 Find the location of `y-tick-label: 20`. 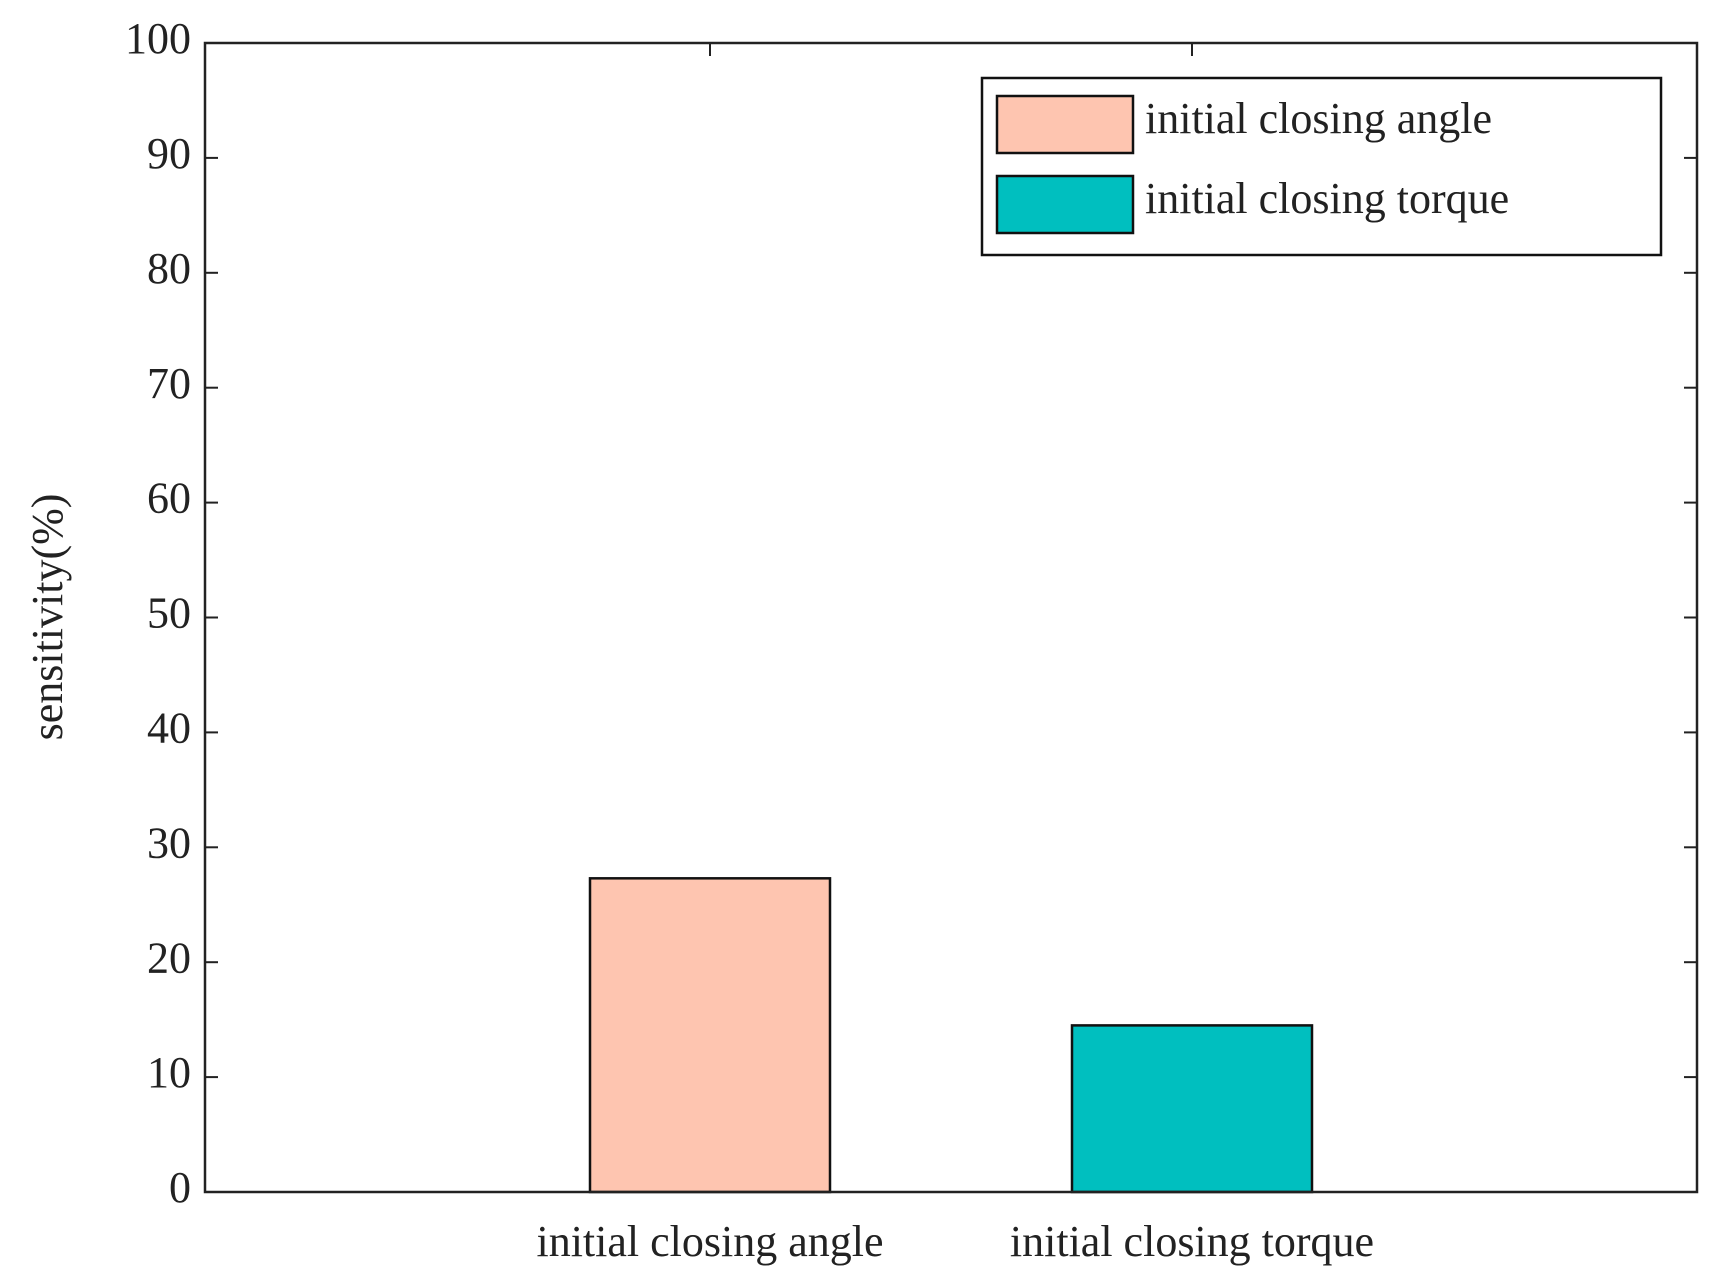

y-tick-label: 20 is located at coordinates (169, 957).